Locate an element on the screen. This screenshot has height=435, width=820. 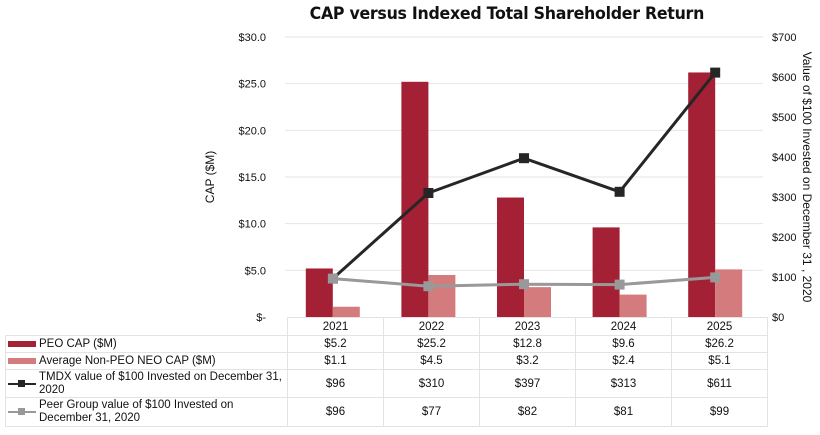
year-cell: 2024 is located at coordinates (623, 326).